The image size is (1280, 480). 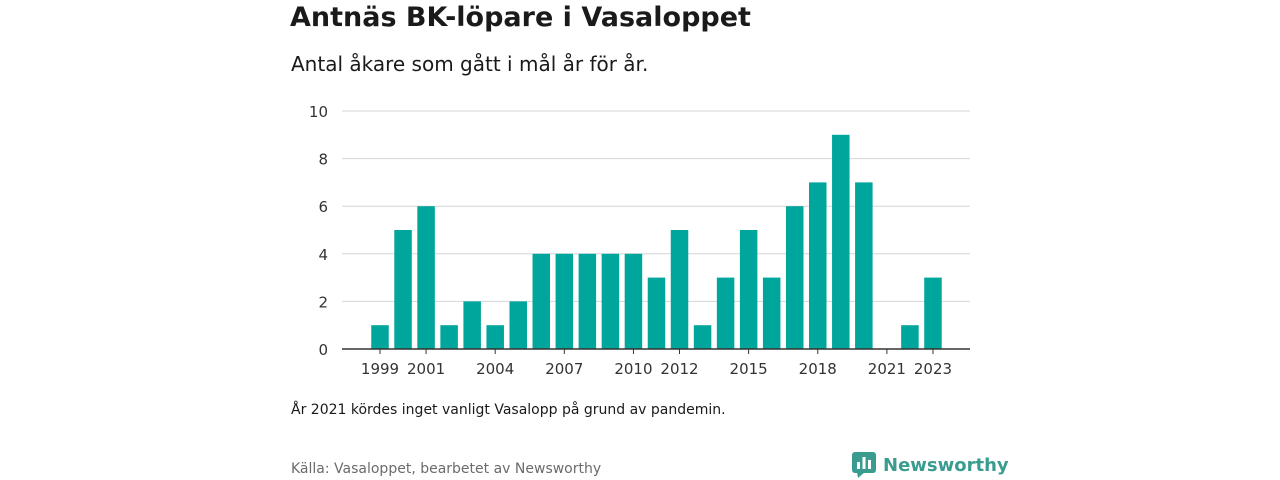 I want to click on x-tick-label: 2004, so click(x=495, y=369).